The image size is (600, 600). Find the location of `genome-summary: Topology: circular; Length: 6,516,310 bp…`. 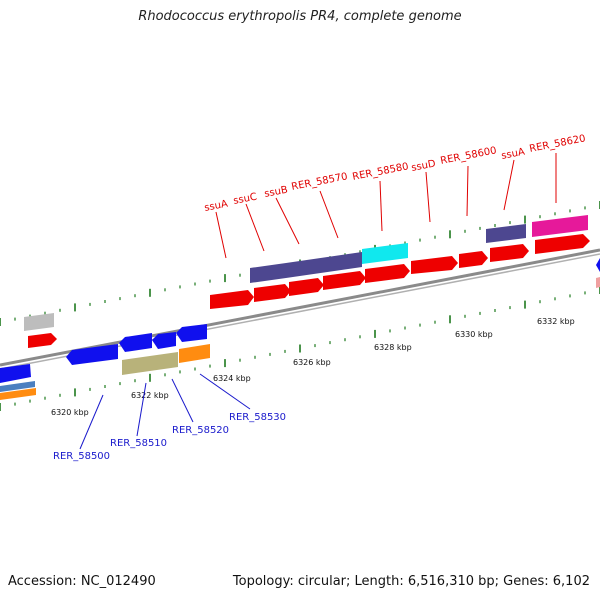

genome-summary: Topology: circular; Length: 6,516,310 bp… is located at coordinates (411, 581).